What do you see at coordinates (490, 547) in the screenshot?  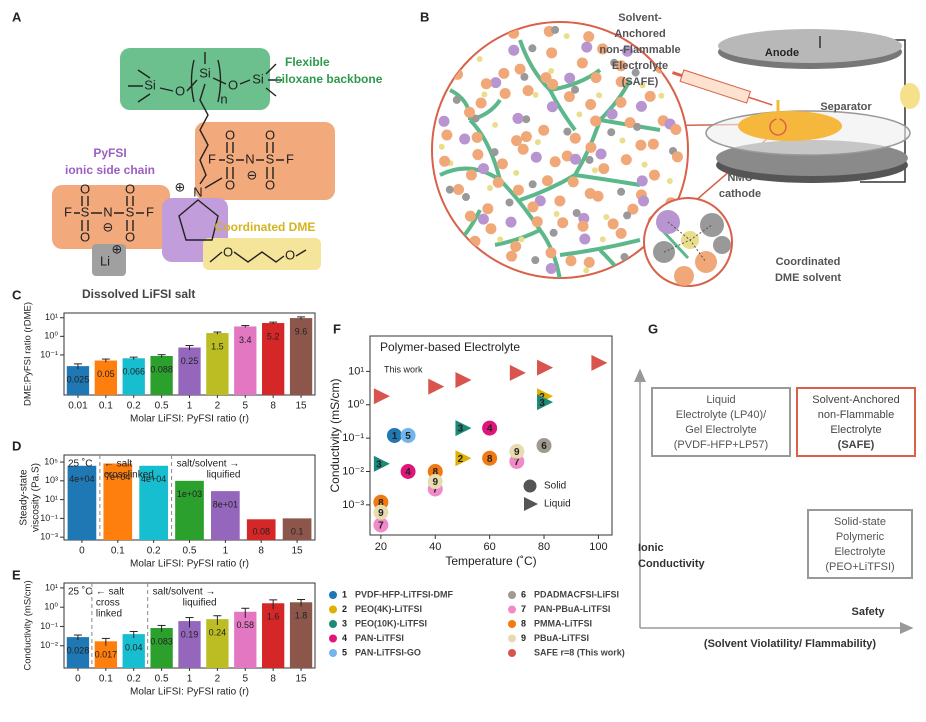 I see `x-tick-label: 60` at bounding box center [490, 547].